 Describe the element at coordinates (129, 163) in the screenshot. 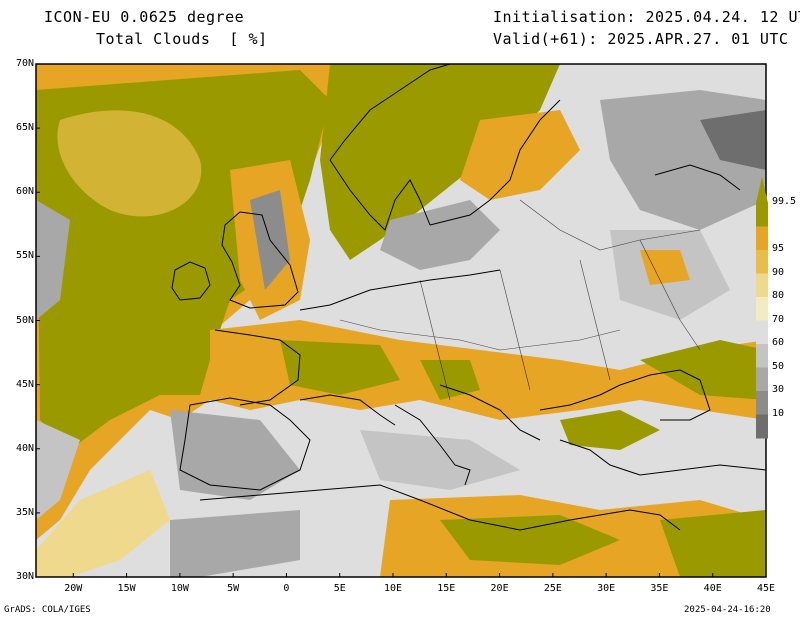

I see `atlantic-swirl` at that location.